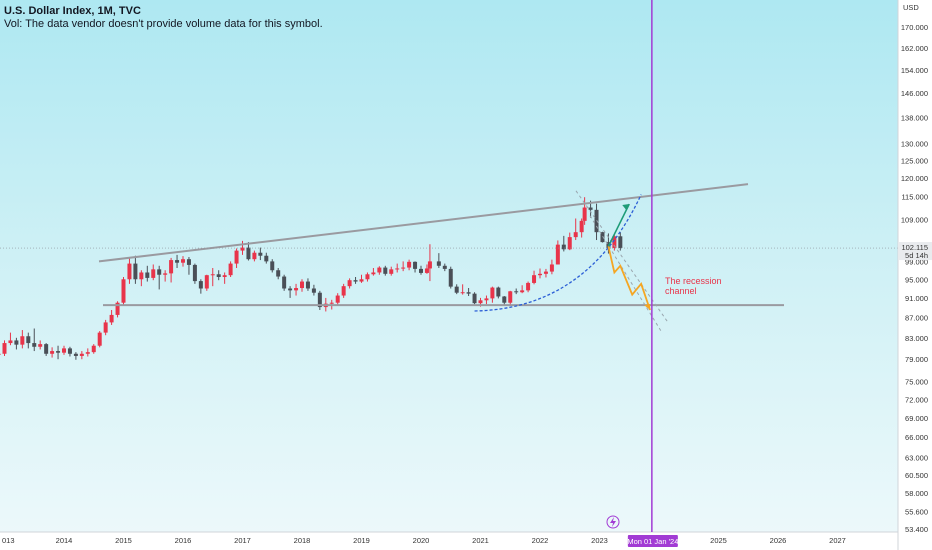 The image size is (932, 550). I want to click on resistance-trendline, so click(423, 223).